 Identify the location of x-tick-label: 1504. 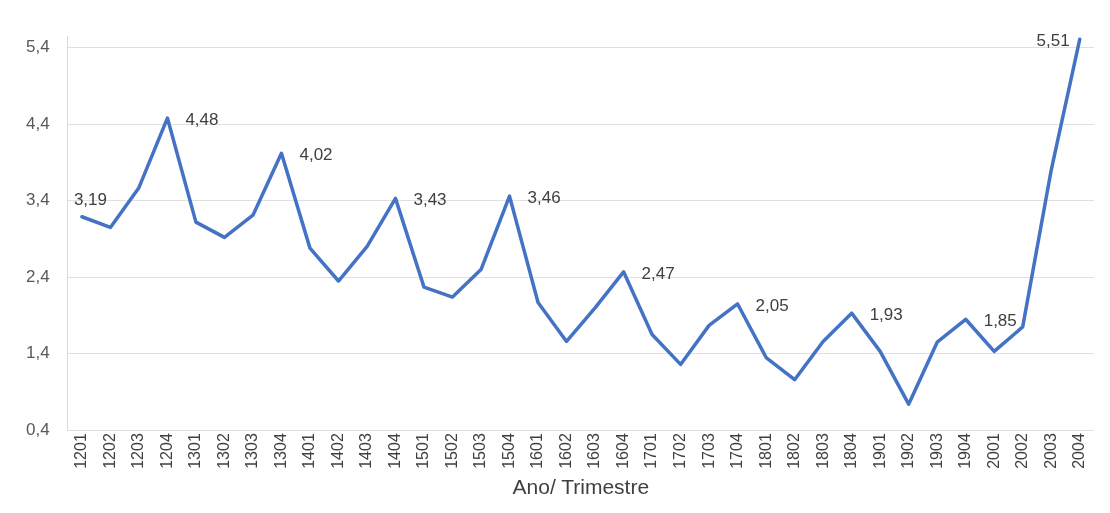
(508, 451).